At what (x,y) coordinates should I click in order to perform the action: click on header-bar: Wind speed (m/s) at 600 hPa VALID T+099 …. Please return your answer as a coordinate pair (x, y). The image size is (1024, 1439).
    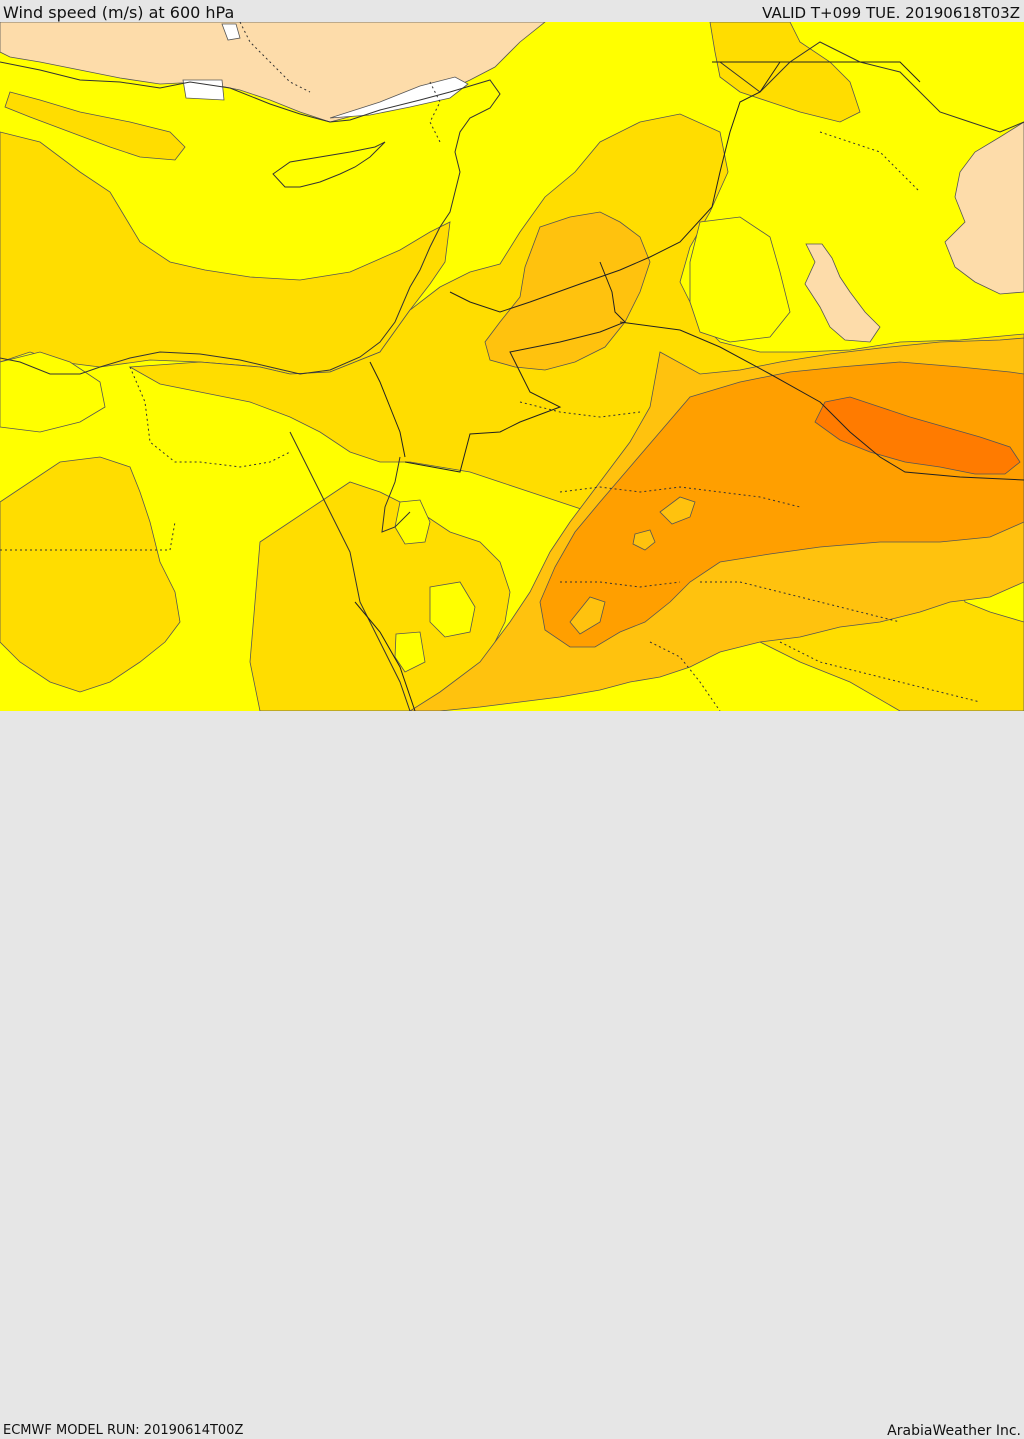
    Looking at the image, I should click on (512, 11).